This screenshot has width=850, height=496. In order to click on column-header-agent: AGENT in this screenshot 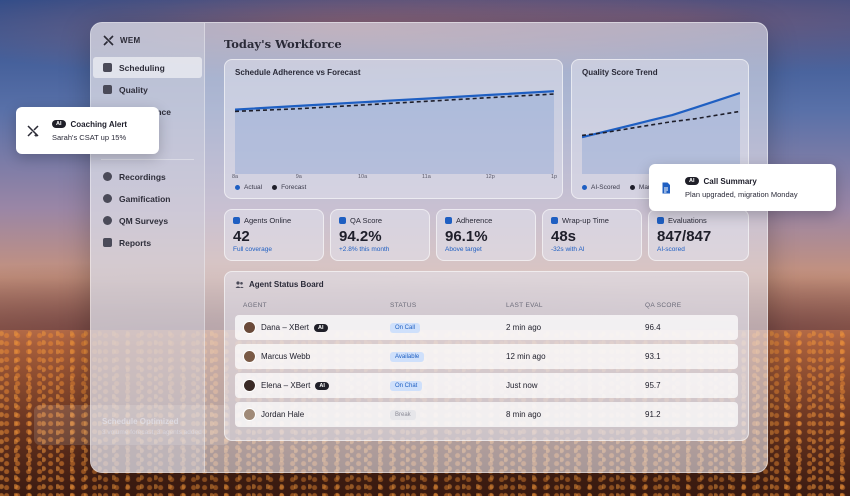, I will do `click(255, 305)`.